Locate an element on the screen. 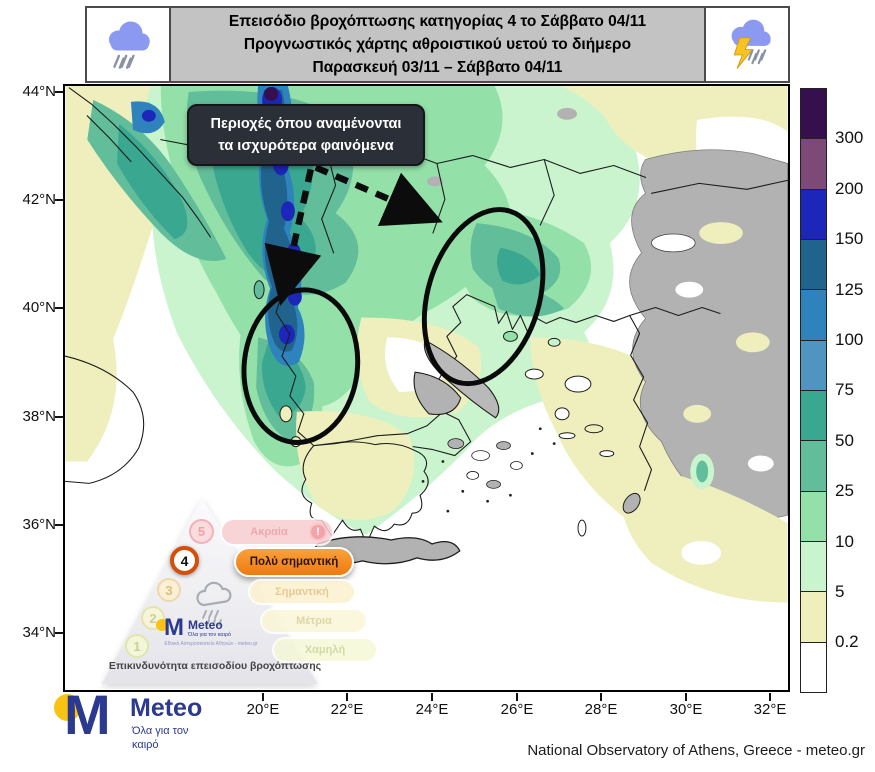 The image size is (875, 772). risk-level-1-number: 1 is located at coordinates (137, 646).